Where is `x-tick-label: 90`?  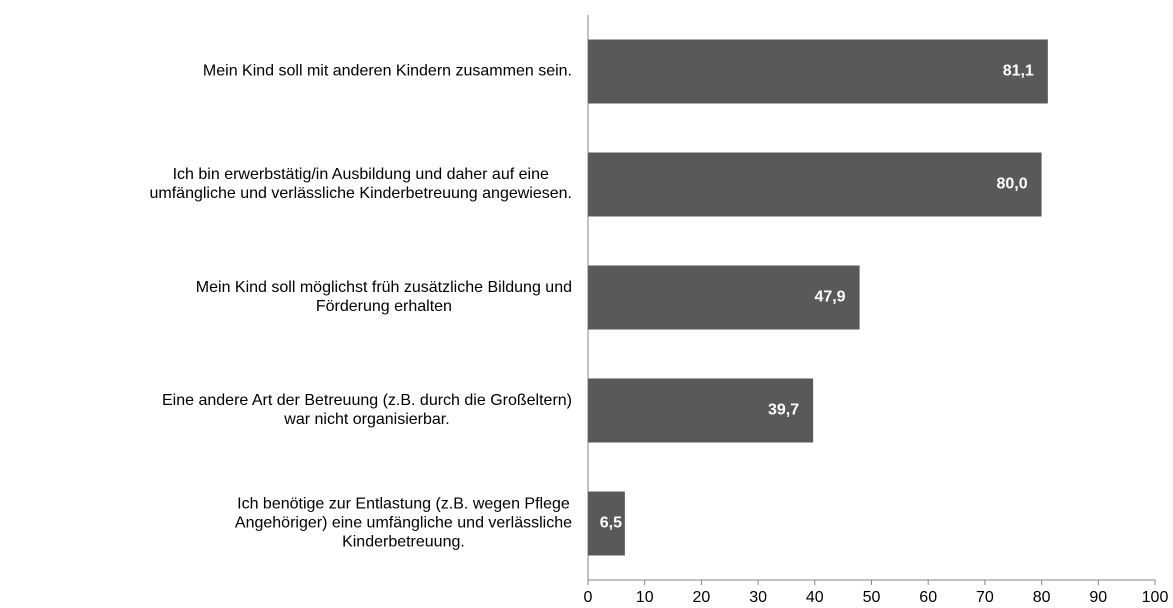
x-tick-label: 90 is located at coordinates (1098, 597).